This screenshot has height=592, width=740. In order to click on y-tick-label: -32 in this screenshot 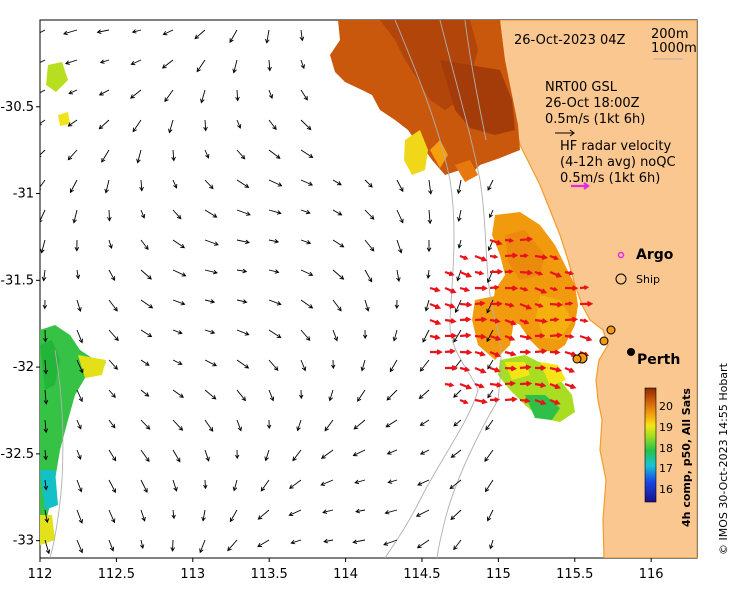, I will do `click(23, 367)`.